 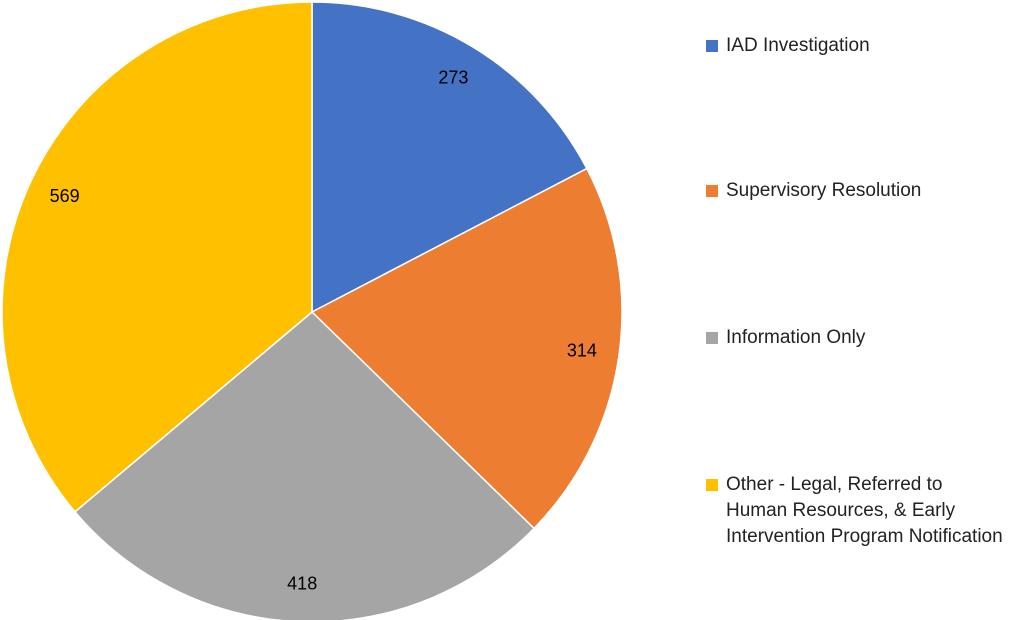 I want to click on data-label: 273, so click(x=453, y=77).